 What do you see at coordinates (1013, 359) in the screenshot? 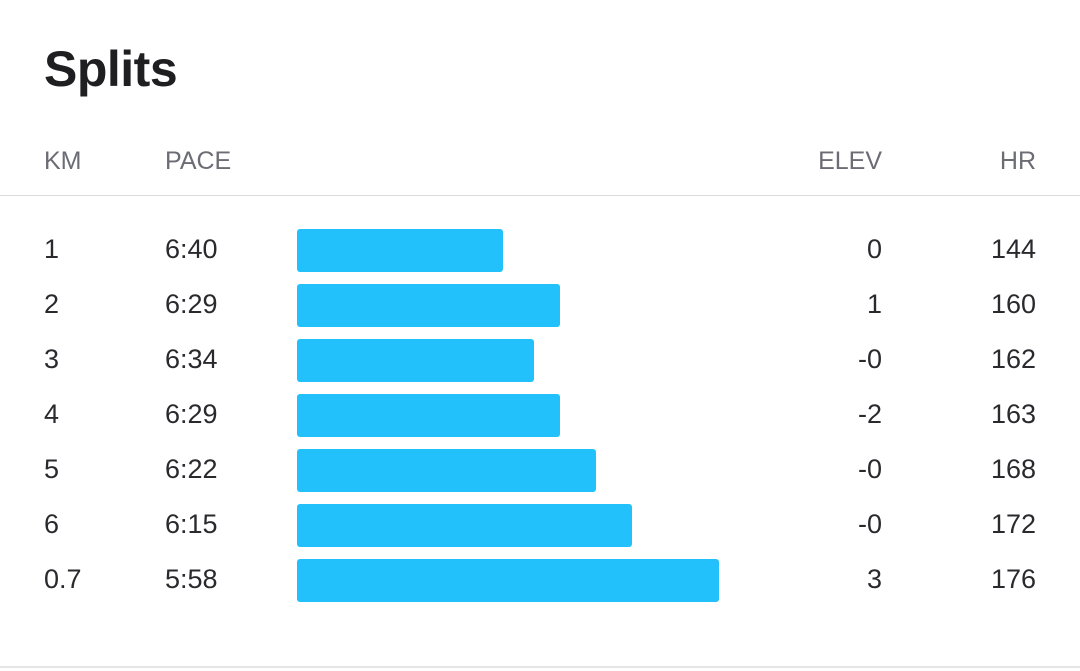
I see `split-hr: 162` at bounding box center [1013, 359].